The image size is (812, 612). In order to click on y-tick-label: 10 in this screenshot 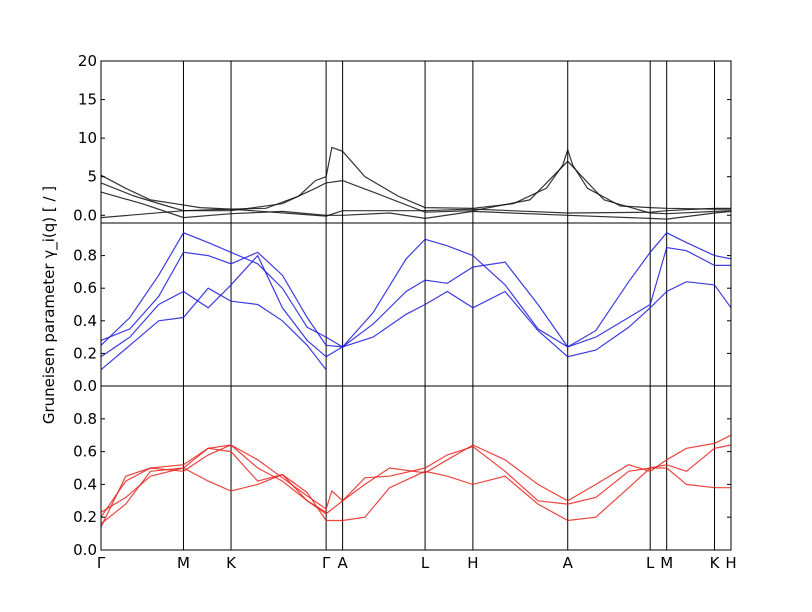, I will do `click(87, 138)`.